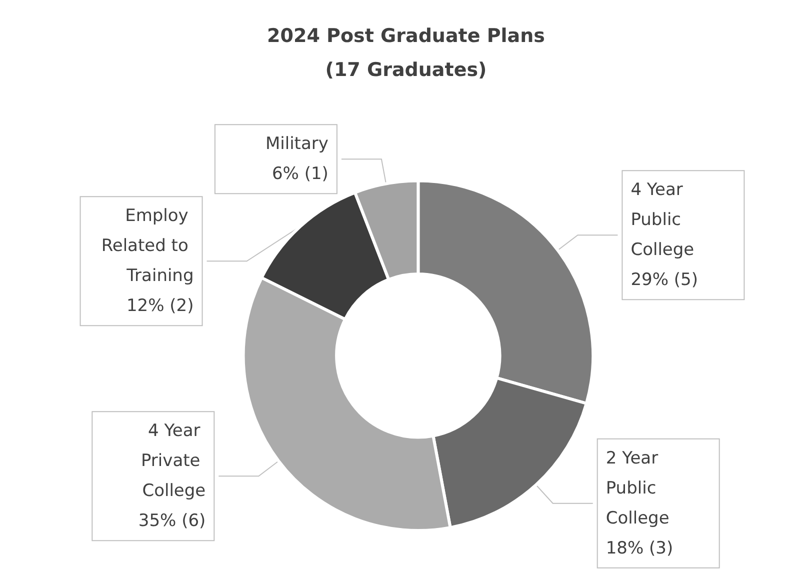 The height and width of the screenshot is (583, 812). I want to click on data-label: 6% (1), so click(300, 174).